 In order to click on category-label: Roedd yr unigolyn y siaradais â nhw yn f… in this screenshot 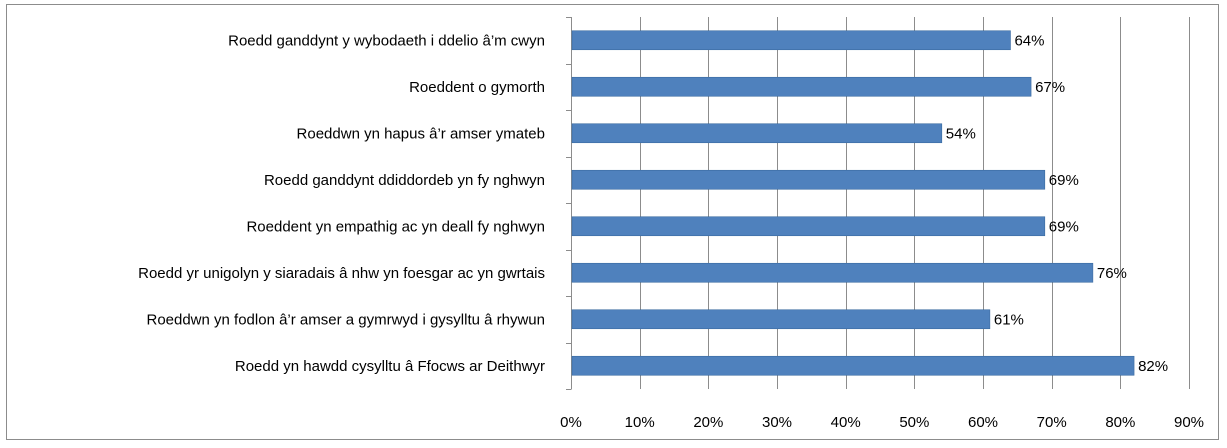, I will do `click(341, 273)`.